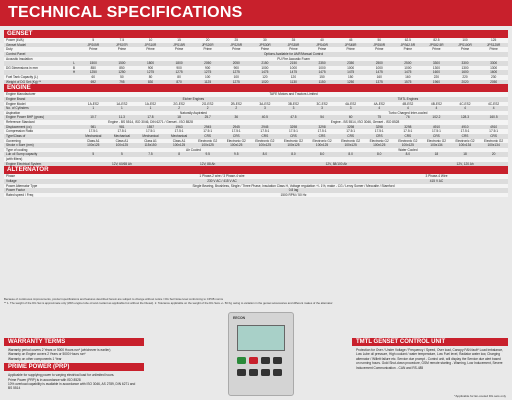 The image size is (512, 400). What do you see at coordinates (122, 126) in the screenshot?
I see `table-cell: 981` at bounding box center [122, 126].